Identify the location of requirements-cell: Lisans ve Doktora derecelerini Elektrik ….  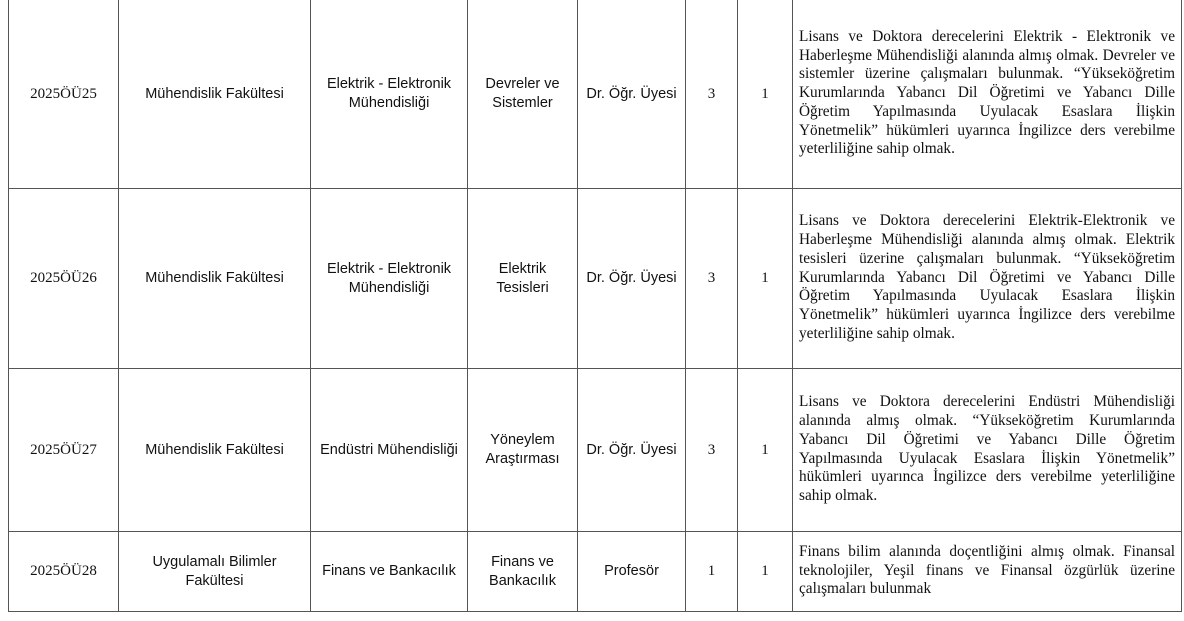
(987, 94).